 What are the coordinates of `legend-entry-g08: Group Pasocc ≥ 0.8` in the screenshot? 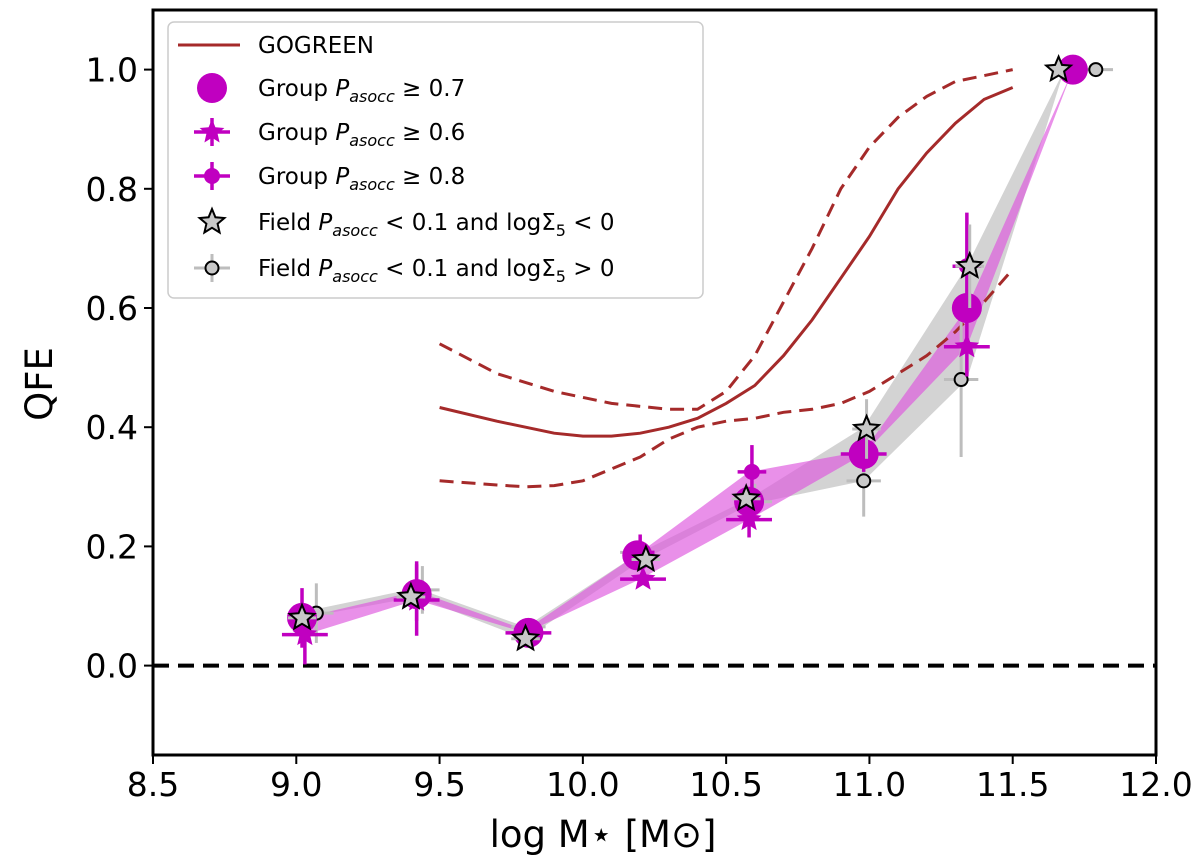 It's located at (329, 178).